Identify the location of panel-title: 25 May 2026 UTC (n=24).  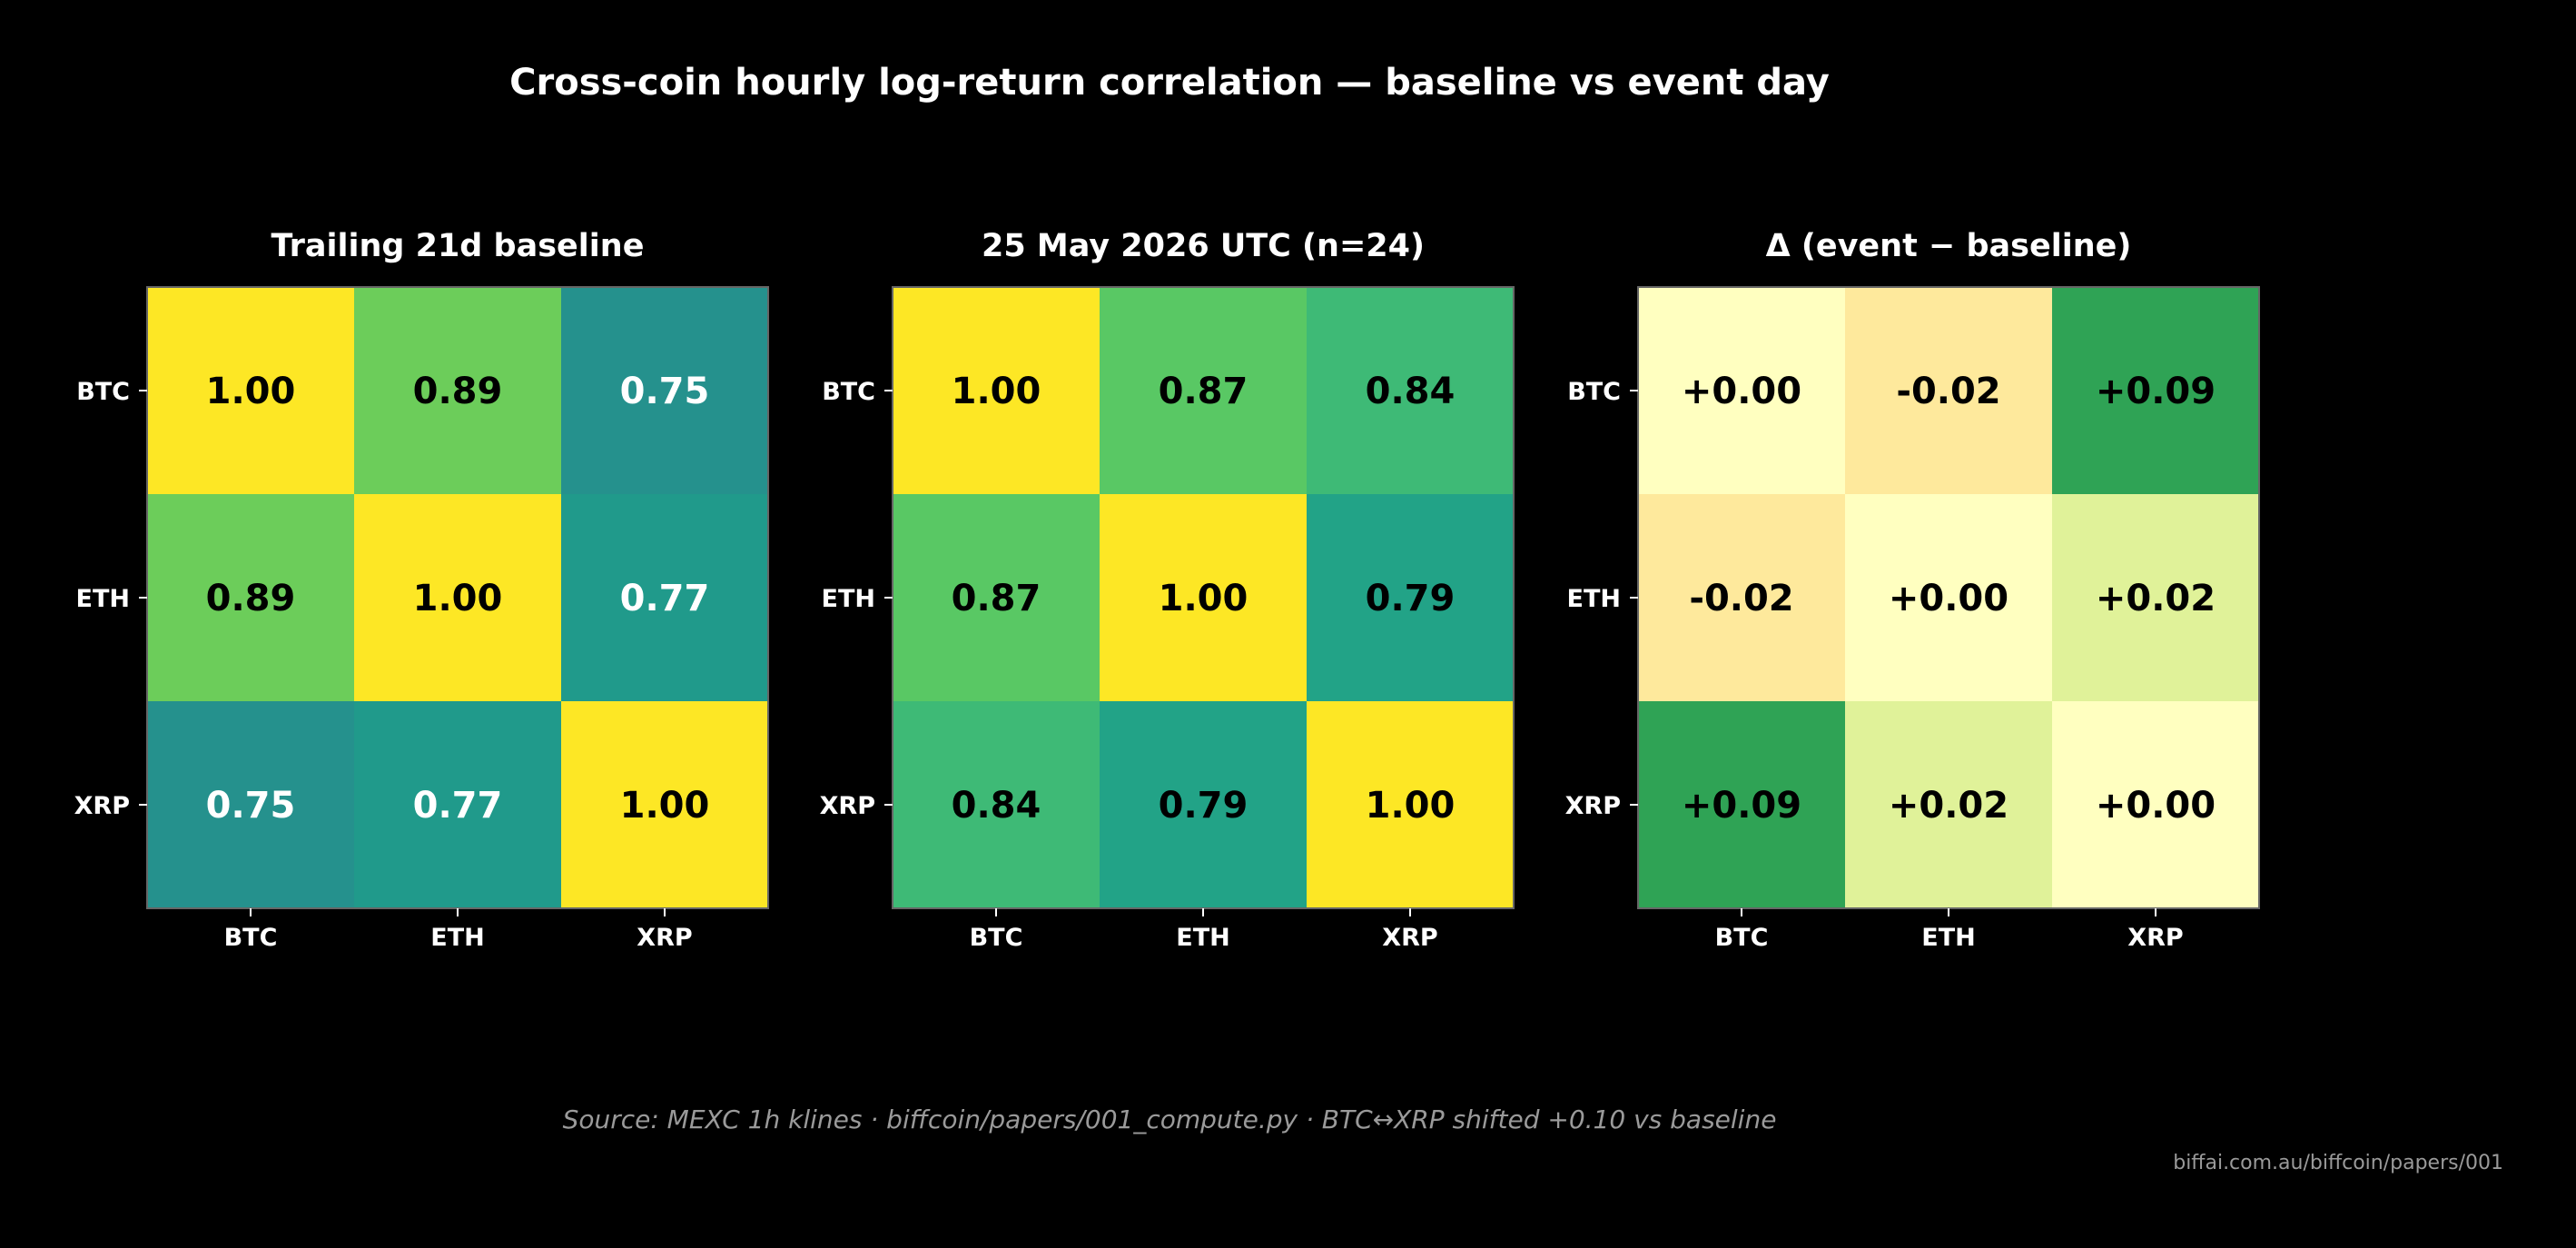
(1203, 246).